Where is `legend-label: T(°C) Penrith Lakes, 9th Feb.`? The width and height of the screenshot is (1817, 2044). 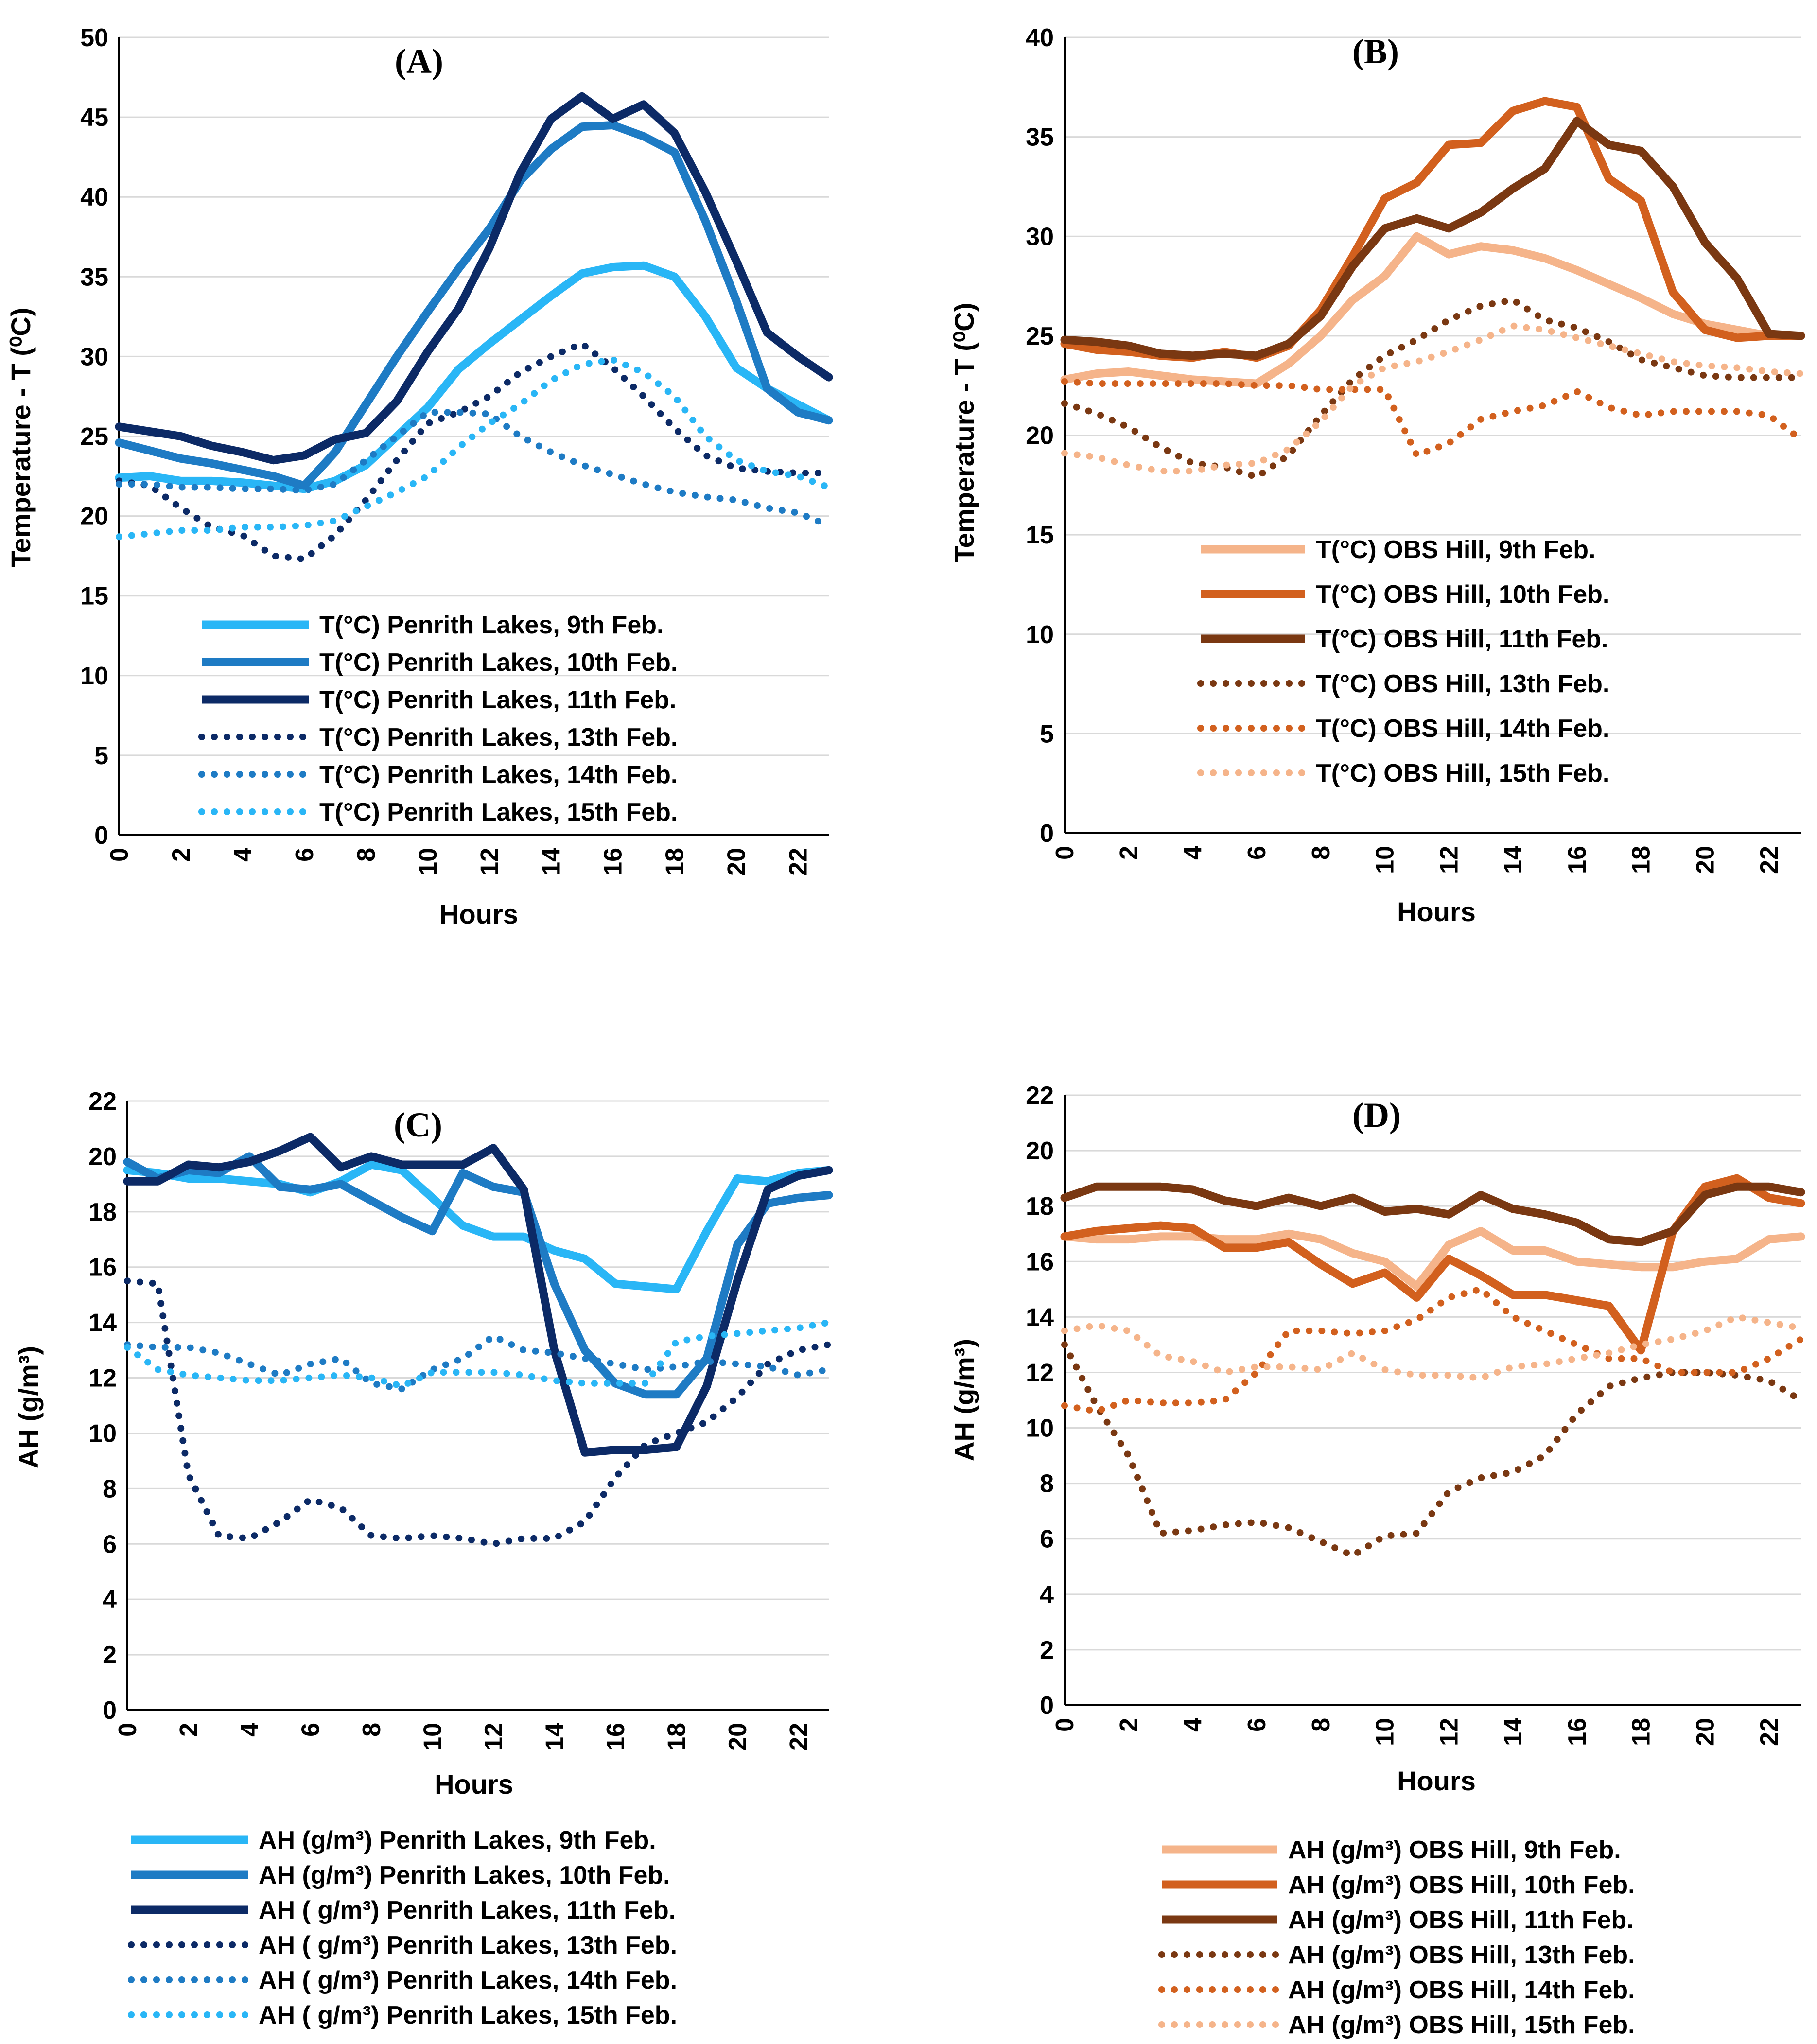
legend-label: T(°C) Penrith Lakes, 9th Feb. is located at coordinates (492, 625).